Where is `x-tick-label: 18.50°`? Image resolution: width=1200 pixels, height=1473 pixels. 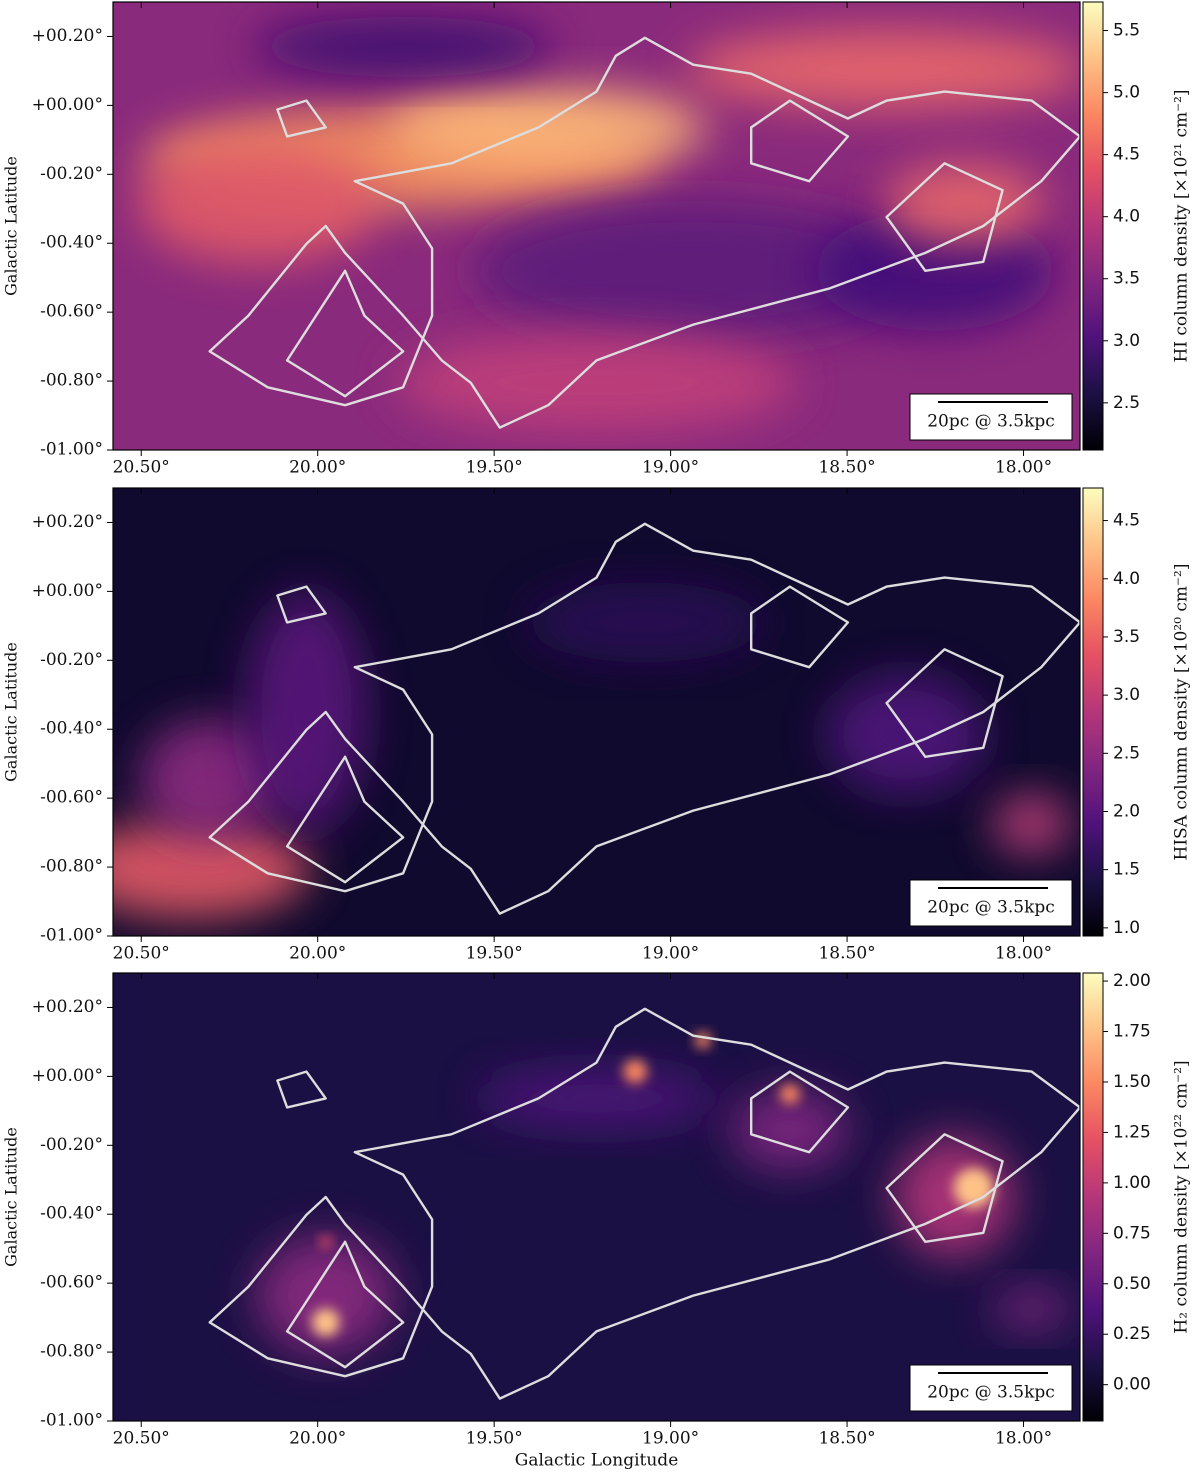 x-tick-label: 18.50° is located at coordinates (846, 1439).